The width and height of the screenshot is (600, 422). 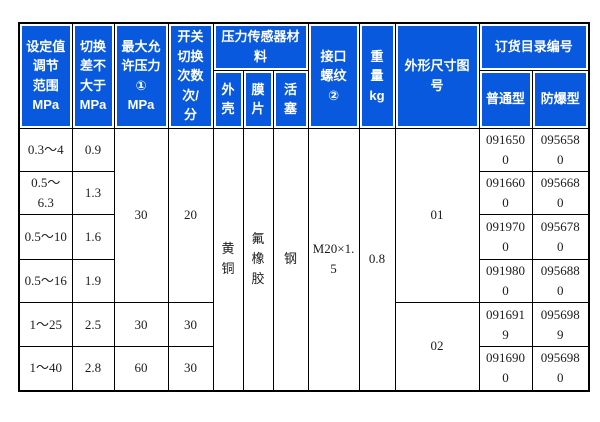 I want to click on diff-cell: 0.9, so click(x=93, y=149).